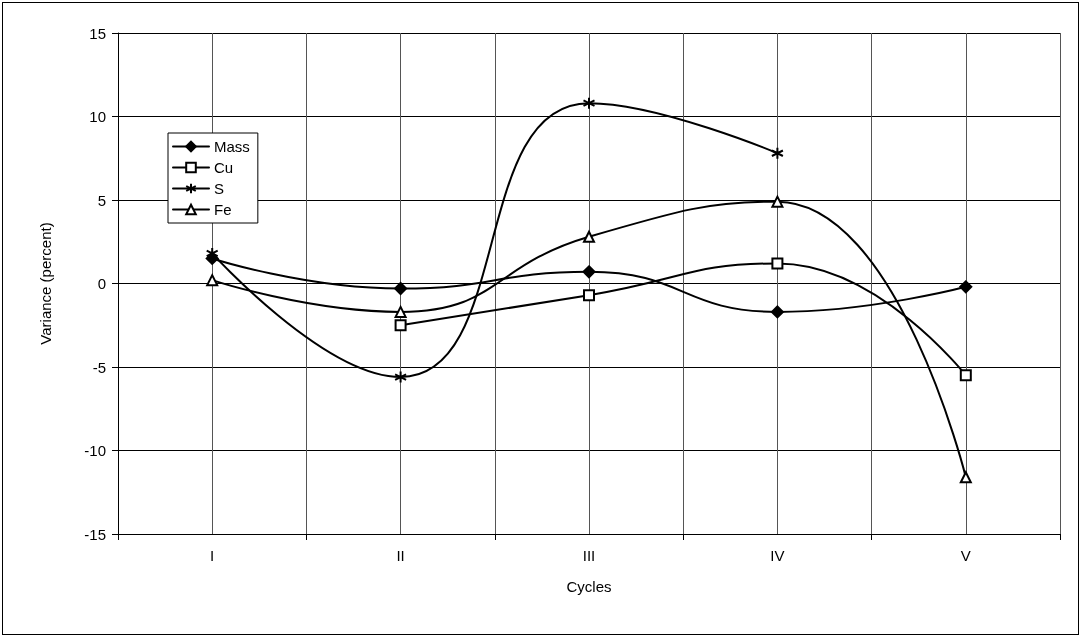 Image resolution: width=1083 pixels, height=639 pixels. I want to click on y-tick-label: 10, so click(97, 116).